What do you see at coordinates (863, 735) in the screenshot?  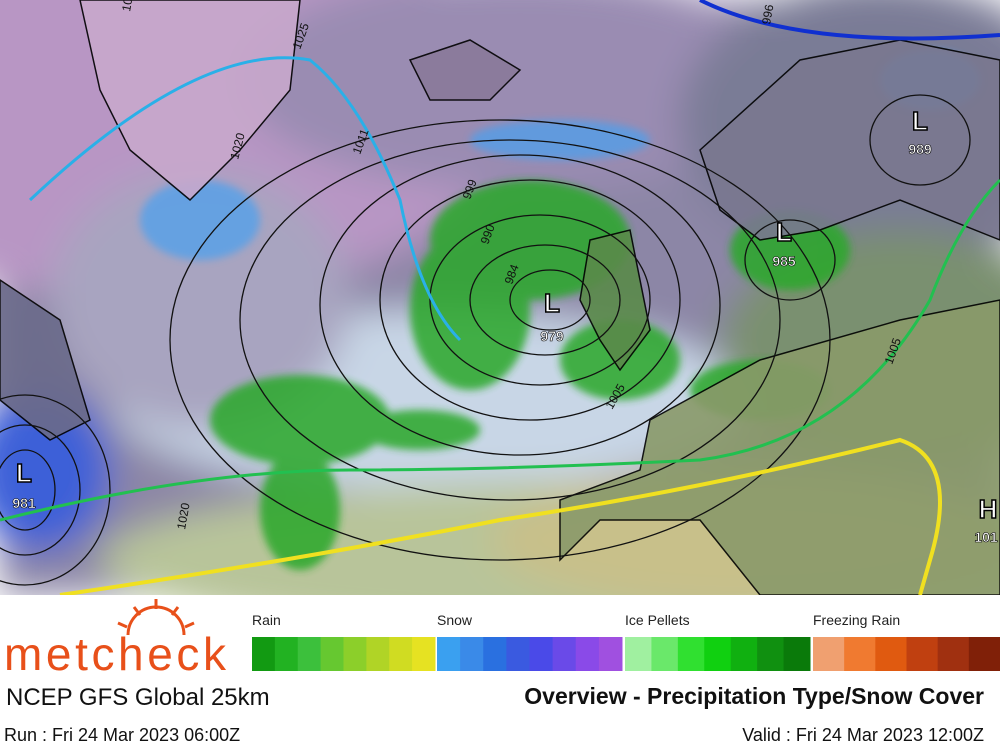 I see `valid-time: Valid : Fri 24 Mar 2023 12:00Z` at bounding box center [863, 735].